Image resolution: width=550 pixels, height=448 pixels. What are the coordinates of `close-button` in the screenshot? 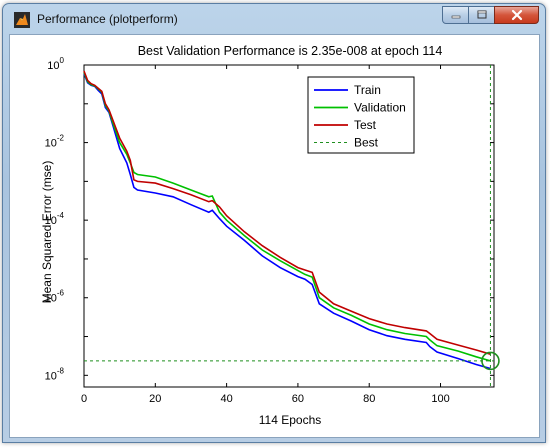 It's located at (516, 15).